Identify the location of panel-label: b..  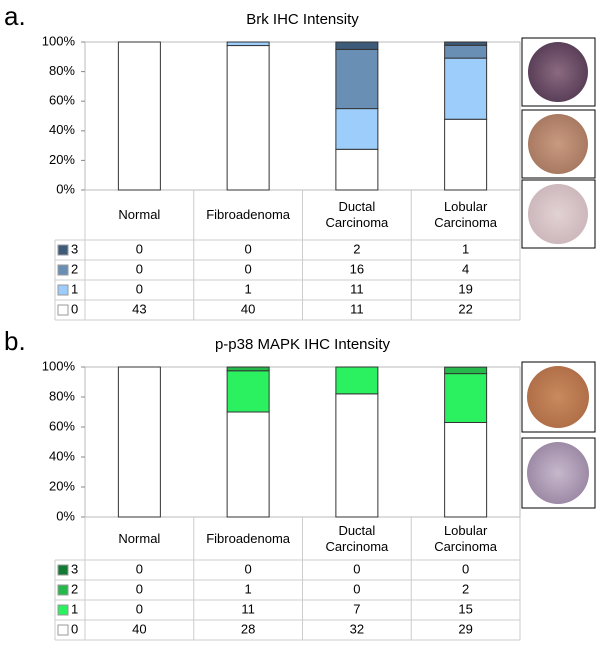
(15, 341).